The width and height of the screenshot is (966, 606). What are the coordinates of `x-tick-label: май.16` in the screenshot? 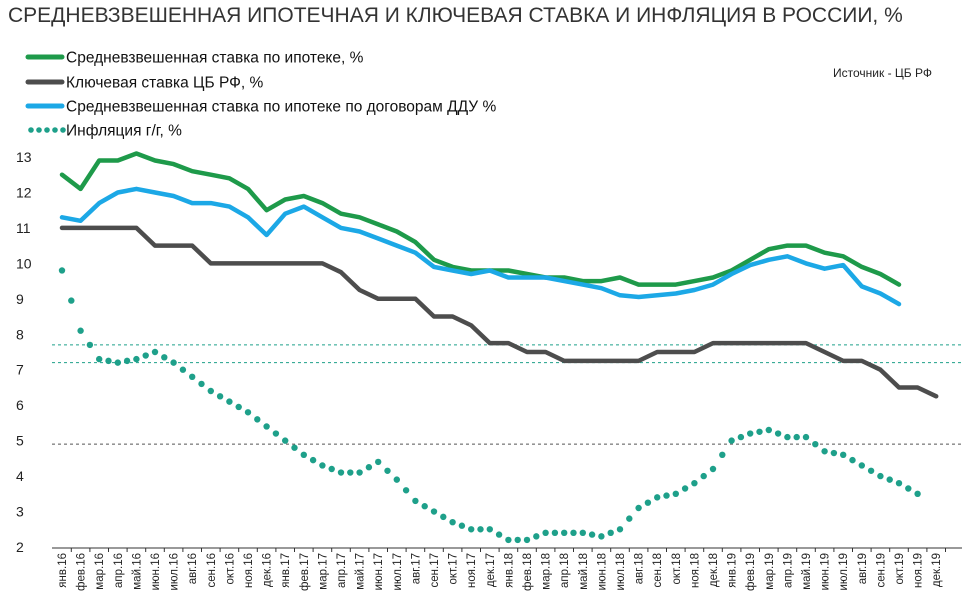 It's located at (137, 571).